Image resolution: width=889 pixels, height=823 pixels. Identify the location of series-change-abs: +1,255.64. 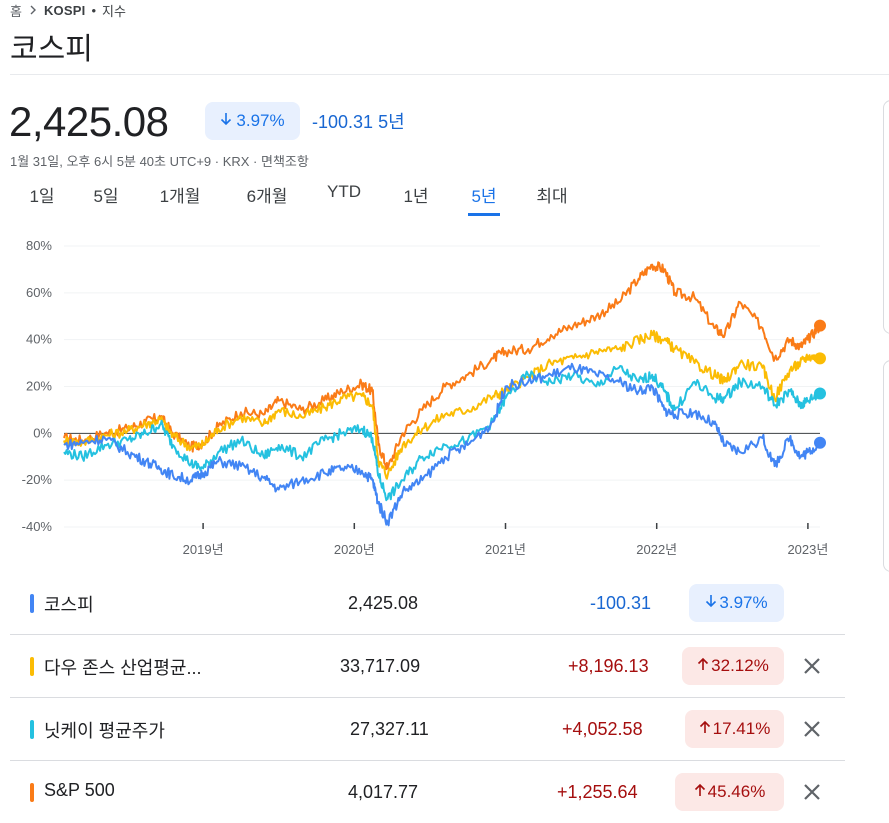
(597, 792).